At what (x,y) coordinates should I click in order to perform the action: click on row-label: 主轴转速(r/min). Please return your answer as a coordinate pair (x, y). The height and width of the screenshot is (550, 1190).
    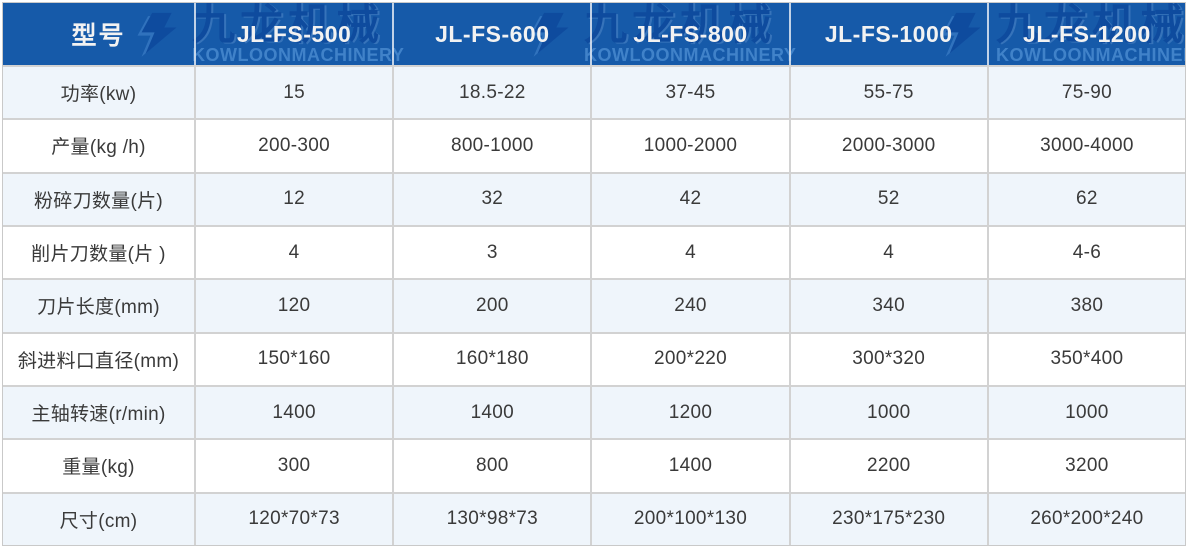
    Looking at the image, I should click on (99, 412).